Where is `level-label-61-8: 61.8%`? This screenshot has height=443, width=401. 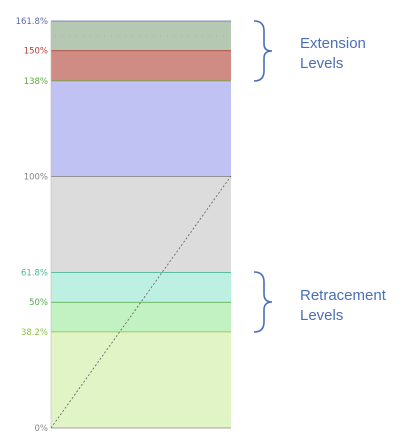
level-label-61-8: 61.8% is located at coordinates (34, 274).